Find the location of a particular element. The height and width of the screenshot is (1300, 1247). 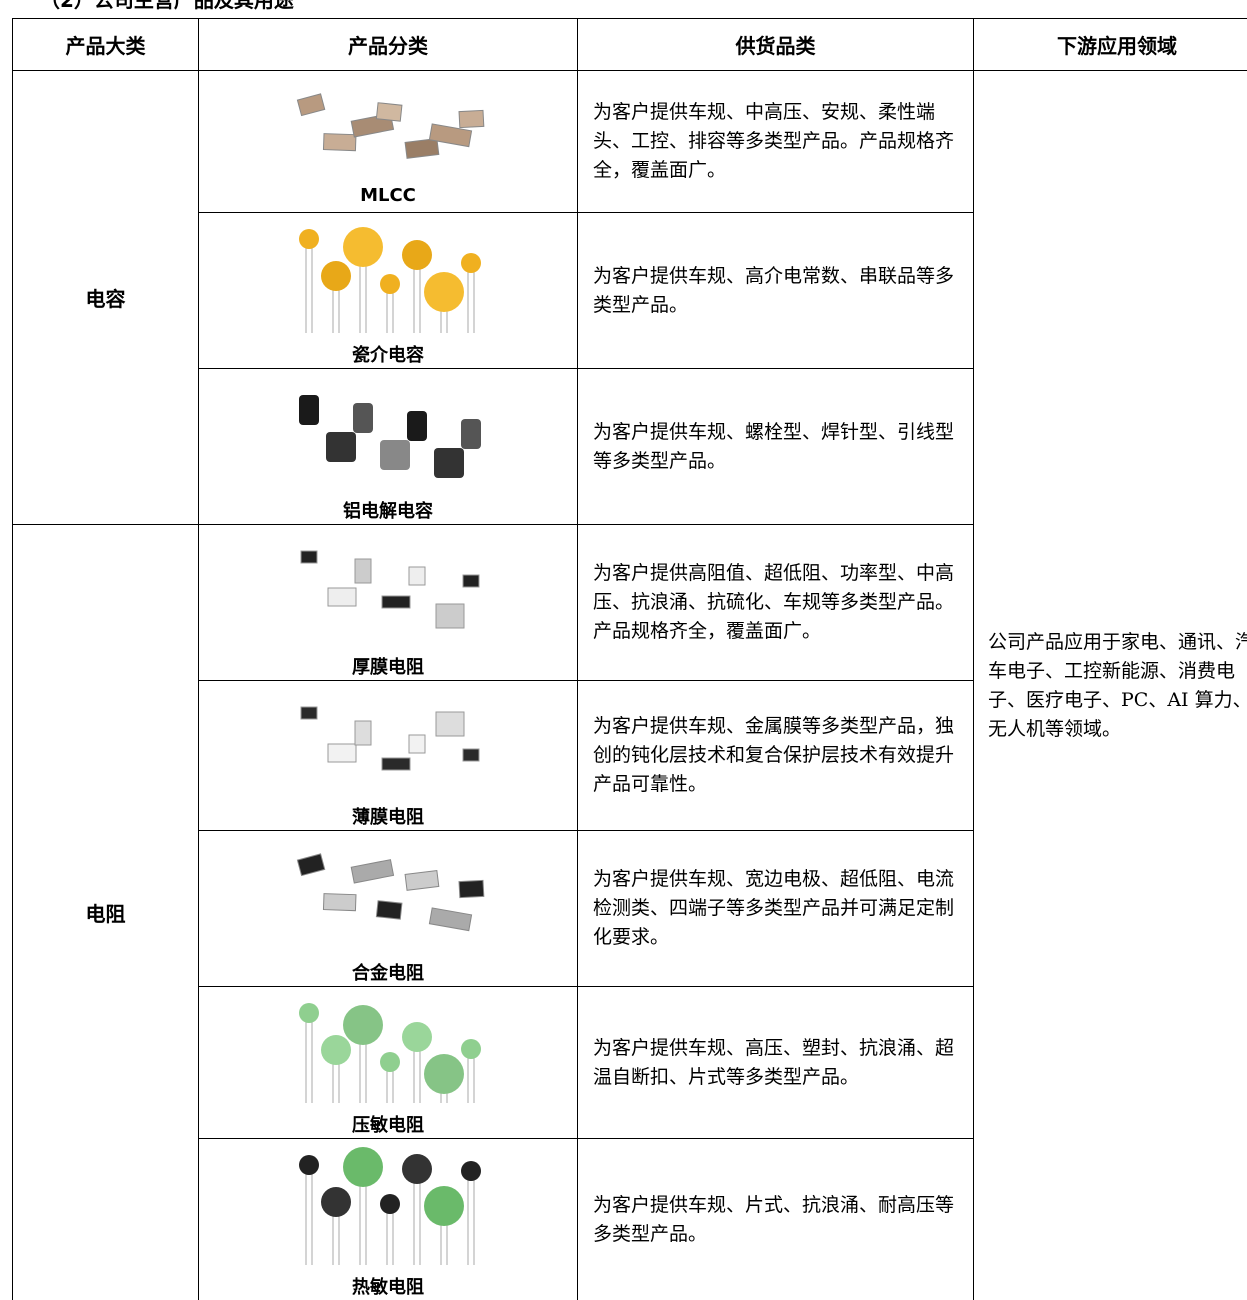

description-cell-text: 为客户提供车规、高介电常数、串联品等多类型产品。 is located at coordinates (774, 290).